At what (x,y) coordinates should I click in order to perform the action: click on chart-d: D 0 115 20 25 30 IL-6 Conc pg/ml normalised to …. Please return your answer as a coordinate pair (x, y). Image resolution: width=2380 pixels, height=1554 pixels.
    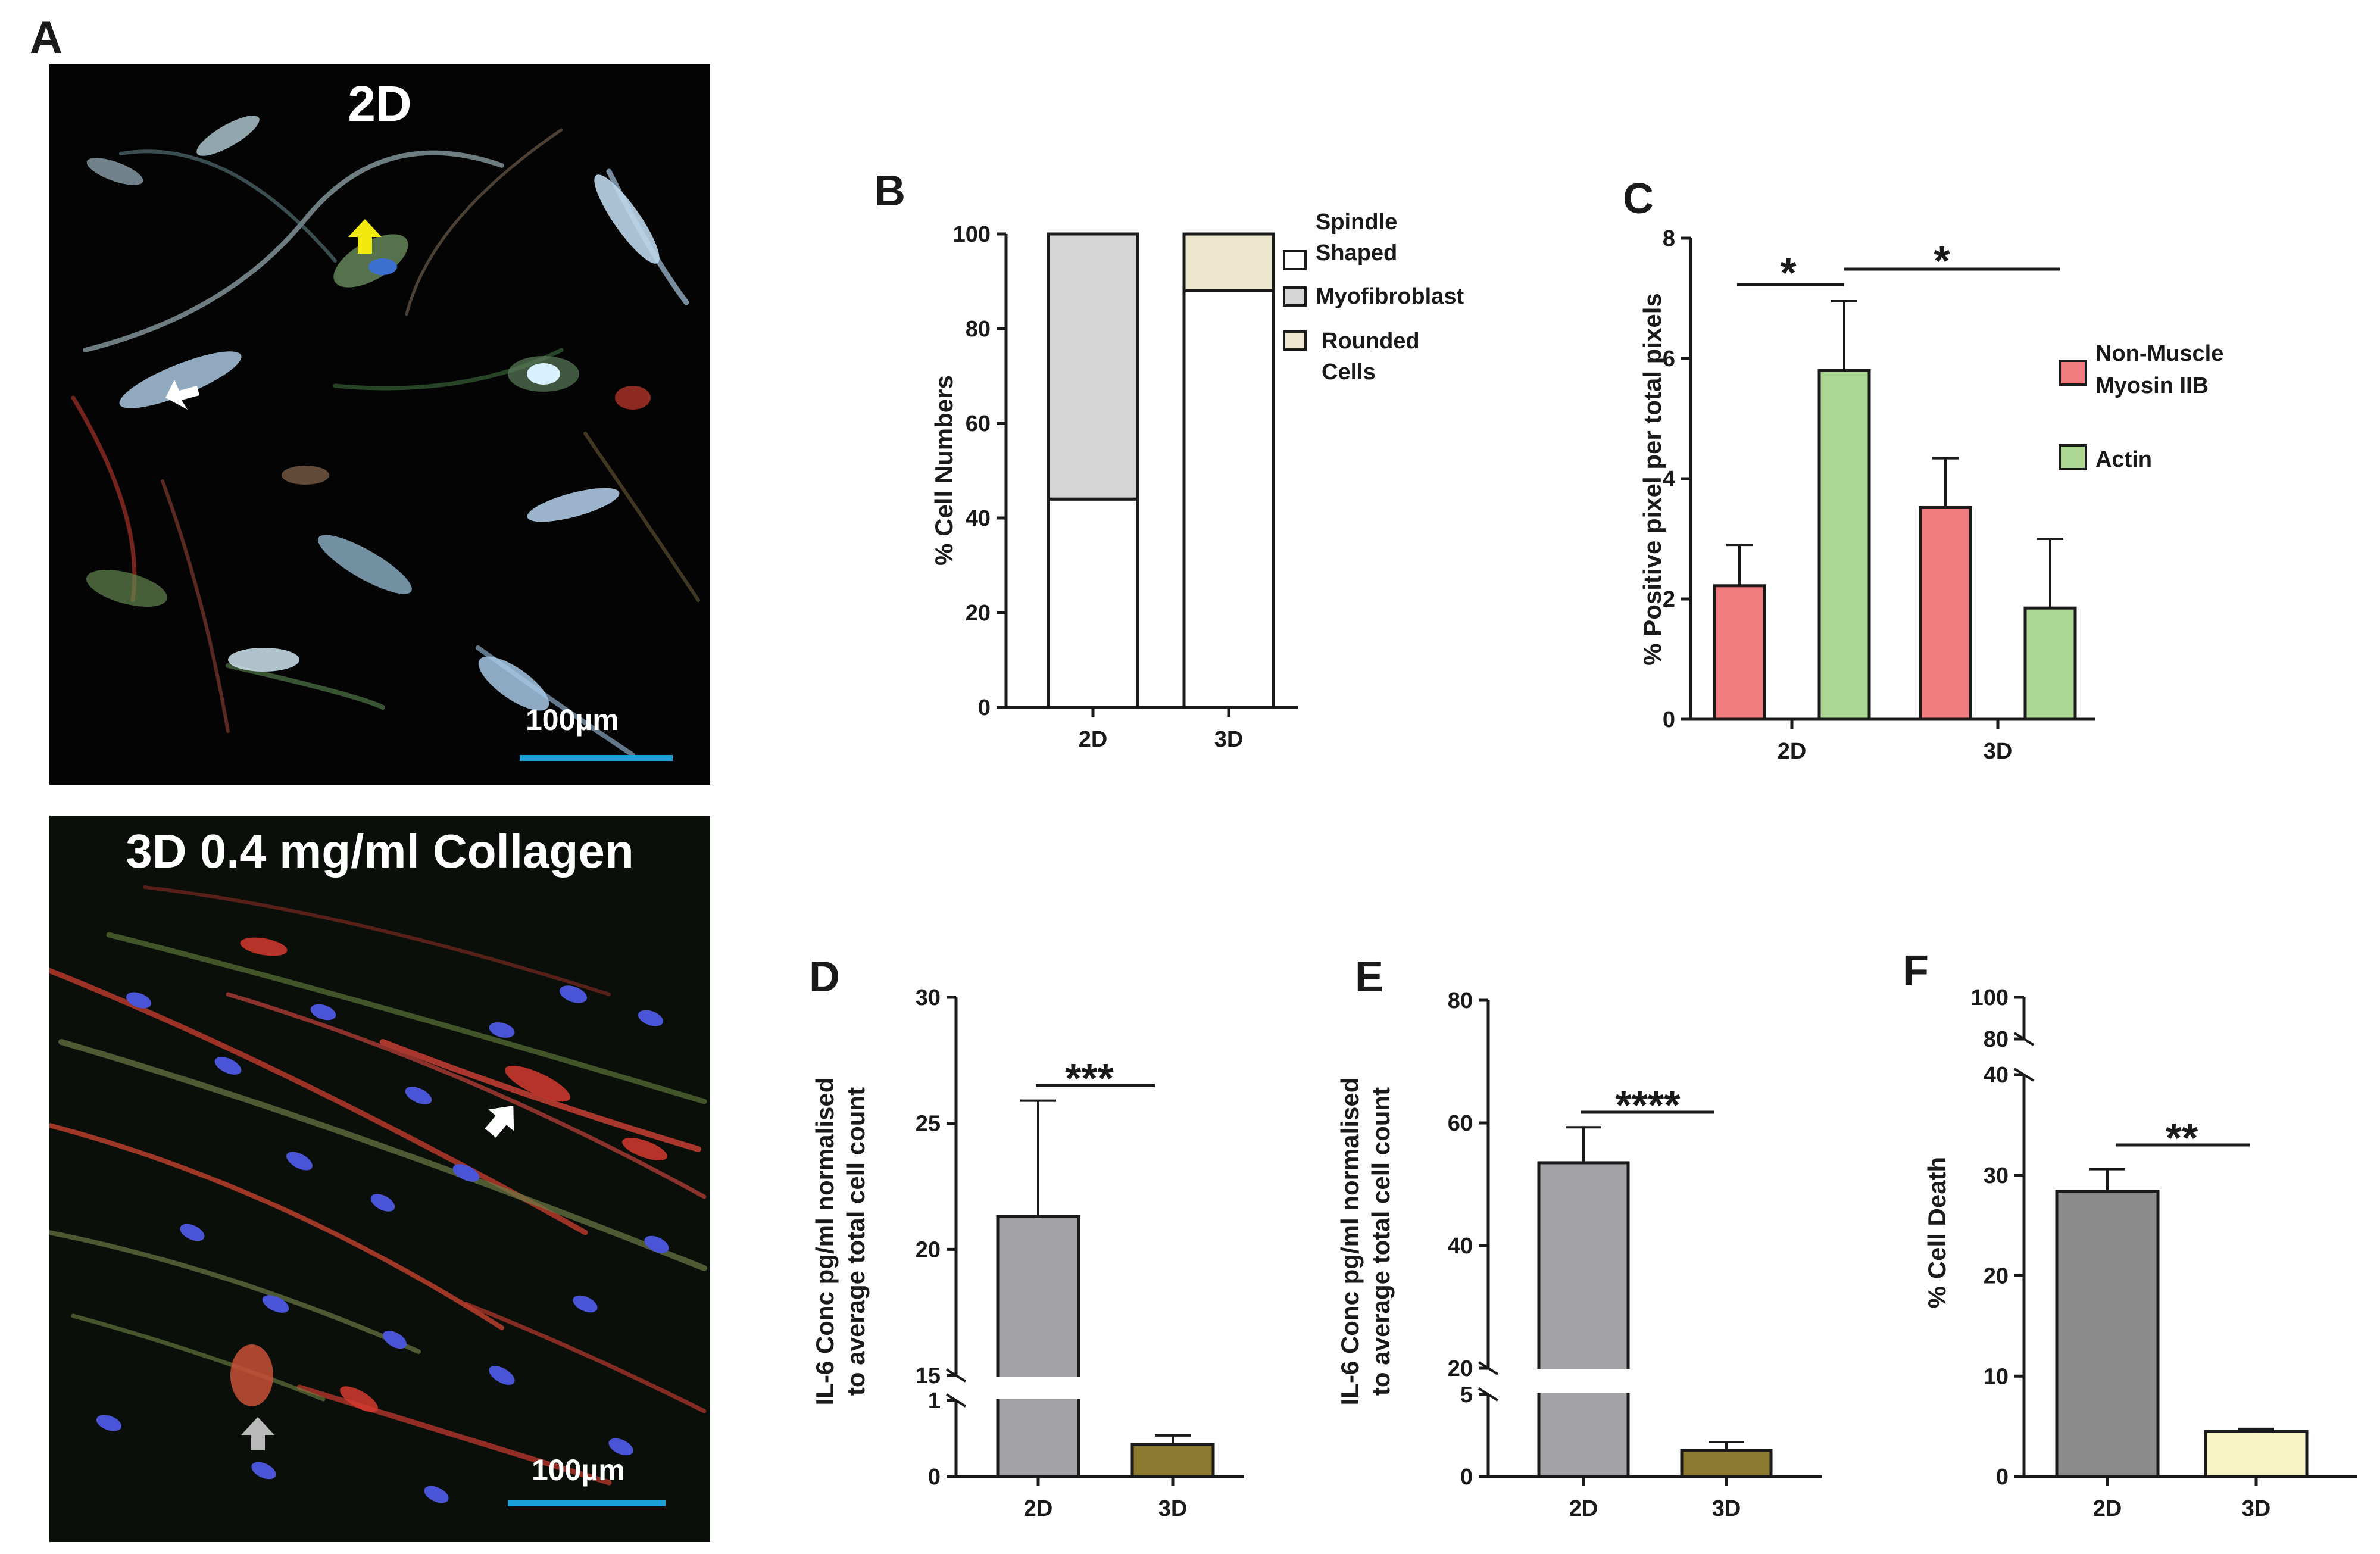
    Looking at the image, I should click on (1026, 1237).